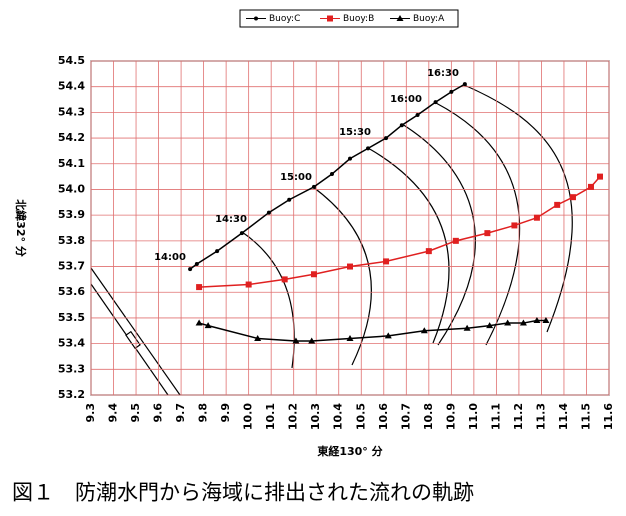 Image resolution: width=626 pixels, height=516 pixels. Describe the element at coordinates (113, 413) in the screenshot. I see `x-tick-label: 9.4` at that location.